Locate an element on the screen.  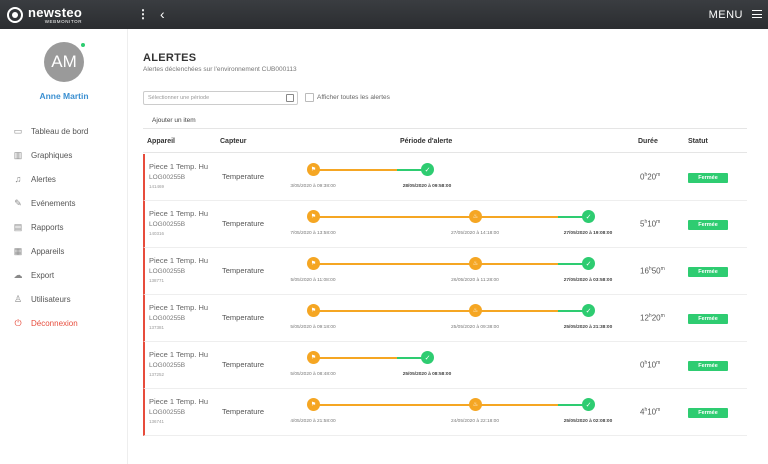
chevron-left-icon: ‹ is located at coordinates (162, 14).